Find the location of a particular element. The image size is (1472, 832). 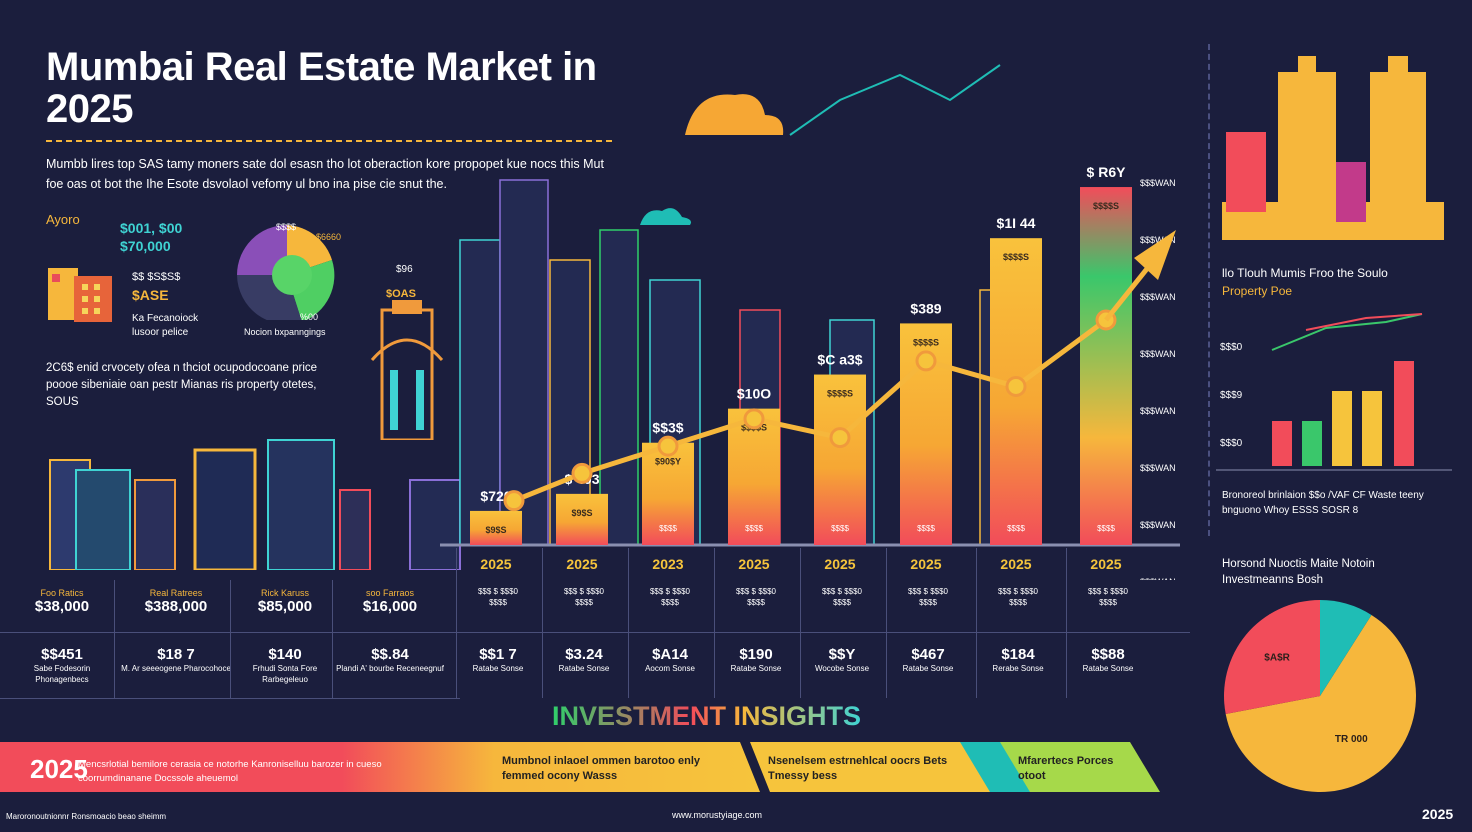

stat-right-cell-2: $467 Ratabe Sonse is located at coordinates (928, 660).